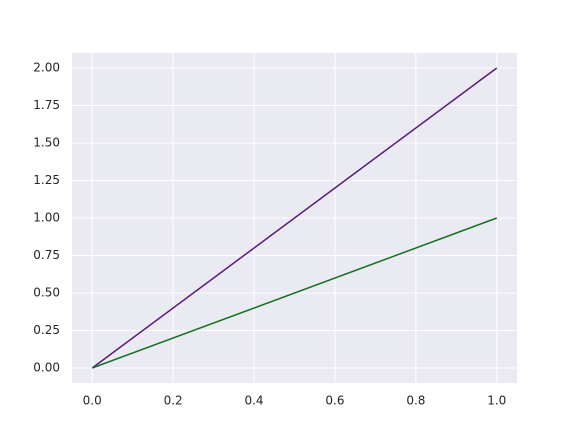  Describe the element at coordinates (46, 330) in the screenshot. I see `y-tick-label: 0.25` at that location.